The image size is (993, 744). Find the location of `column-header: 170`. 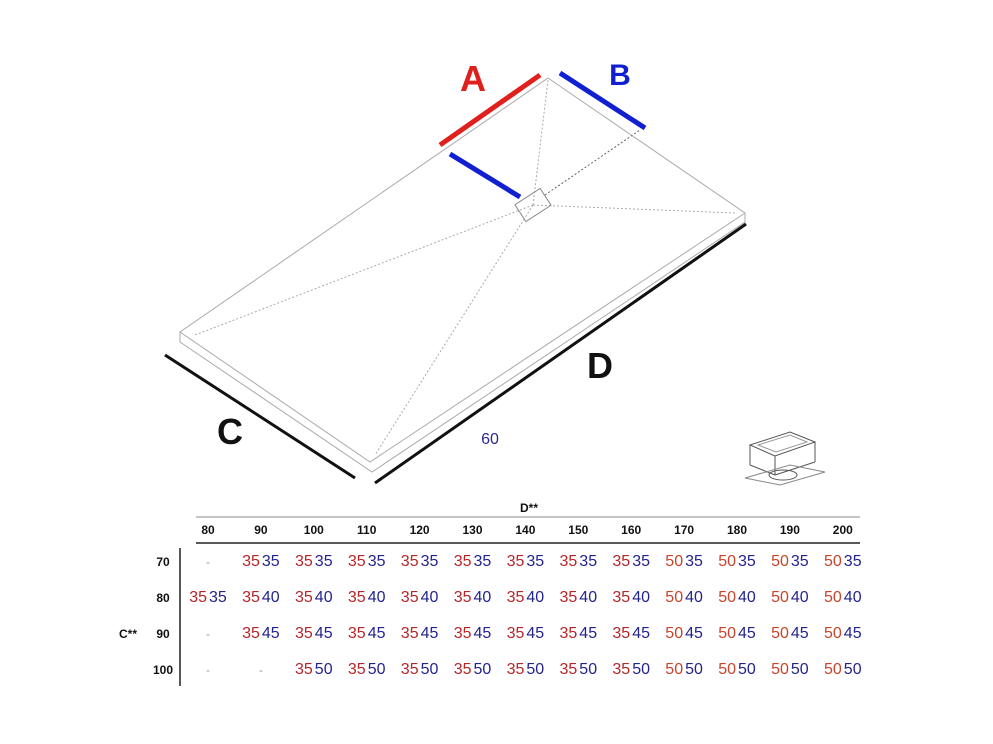

column-header: 170 is located at coordinates (684, 530).